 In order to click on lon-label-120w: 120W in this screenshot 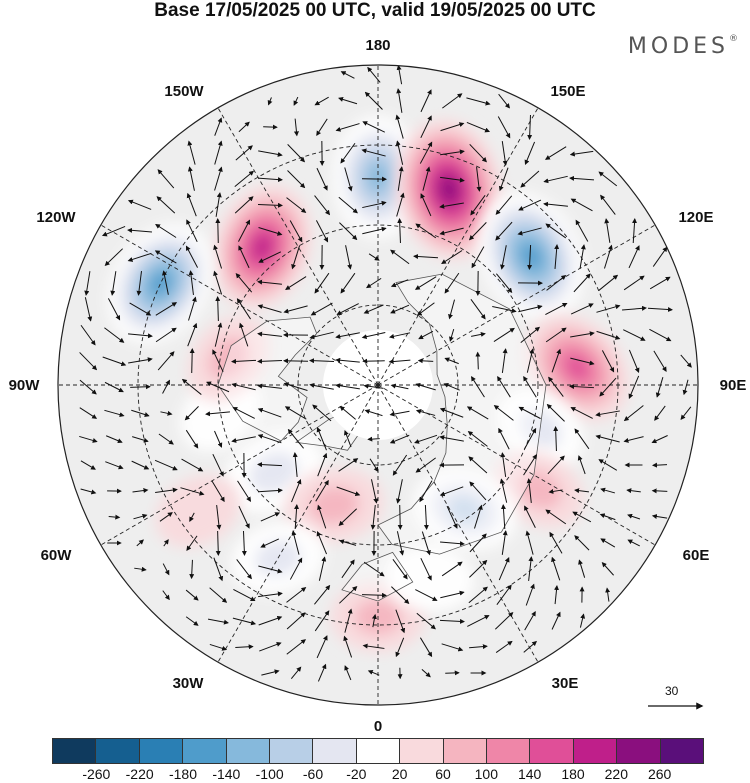, I will do `click(56, 217)`.